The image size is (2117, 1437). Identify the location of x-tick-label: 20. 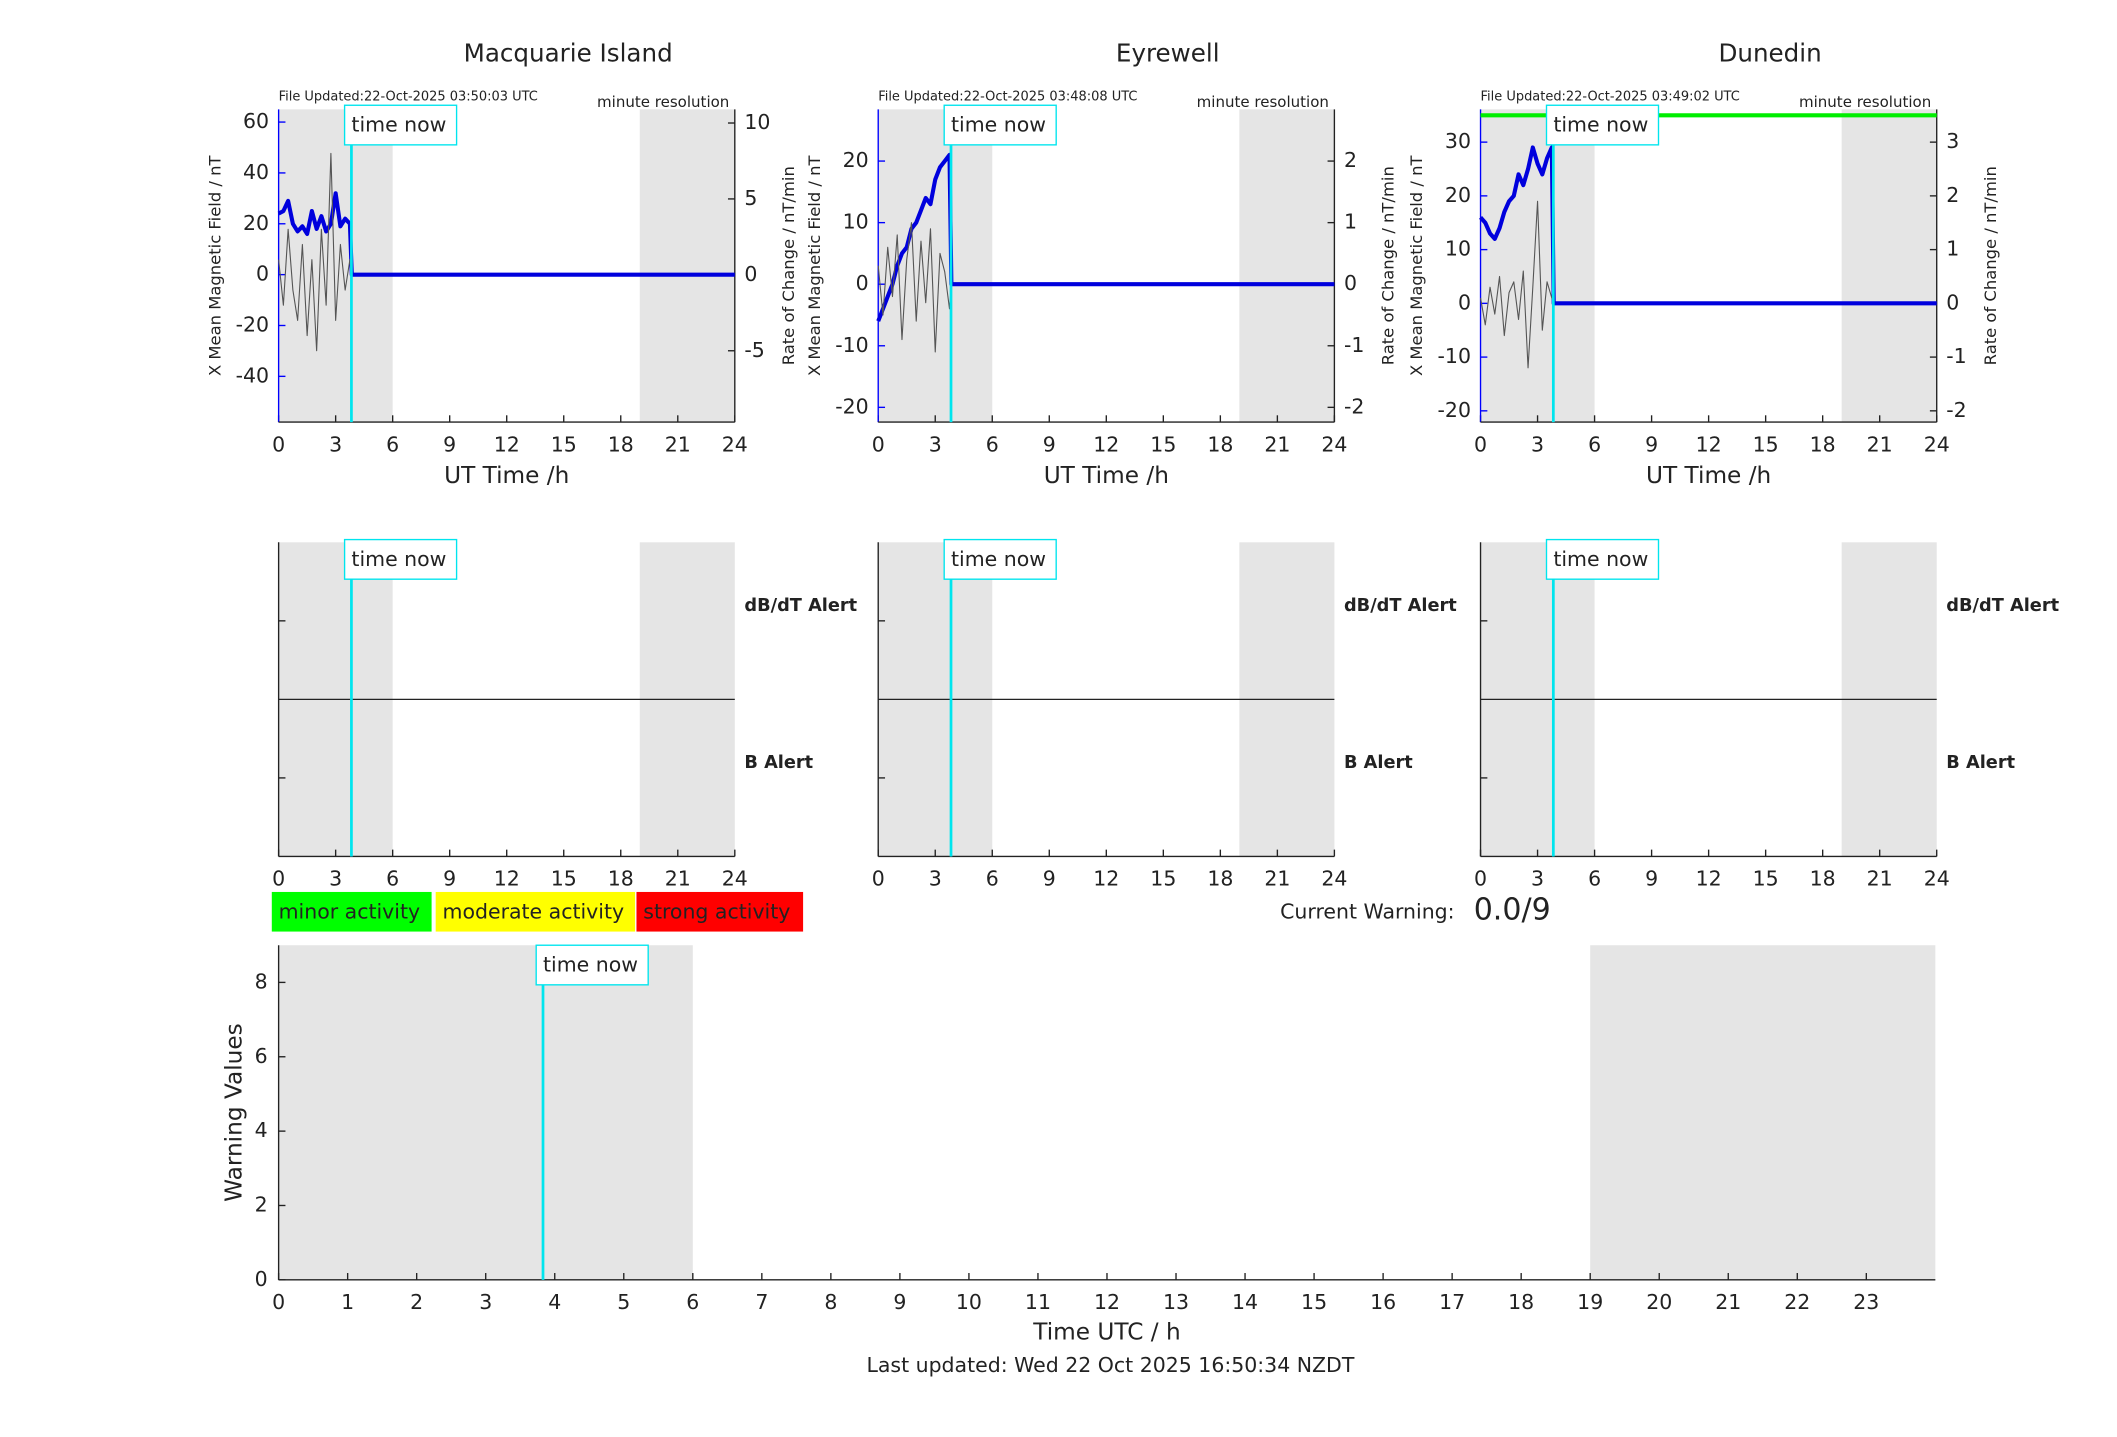
(1659, 1302).